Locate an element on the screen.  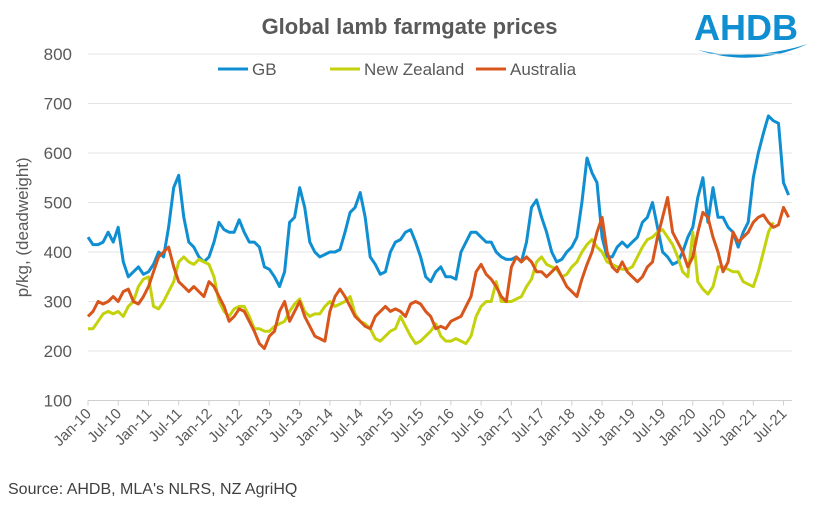
y-tick-label: 200 is located at coordinates (58, 351).